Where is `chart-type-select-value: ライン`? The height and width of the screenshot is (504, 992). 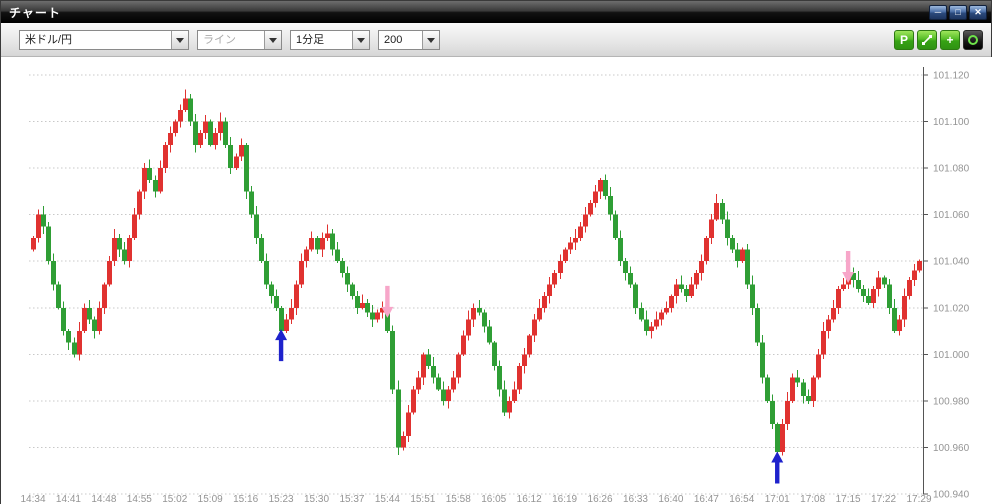
chart-type-select-value: ライン is located at coordinates (219, 40).